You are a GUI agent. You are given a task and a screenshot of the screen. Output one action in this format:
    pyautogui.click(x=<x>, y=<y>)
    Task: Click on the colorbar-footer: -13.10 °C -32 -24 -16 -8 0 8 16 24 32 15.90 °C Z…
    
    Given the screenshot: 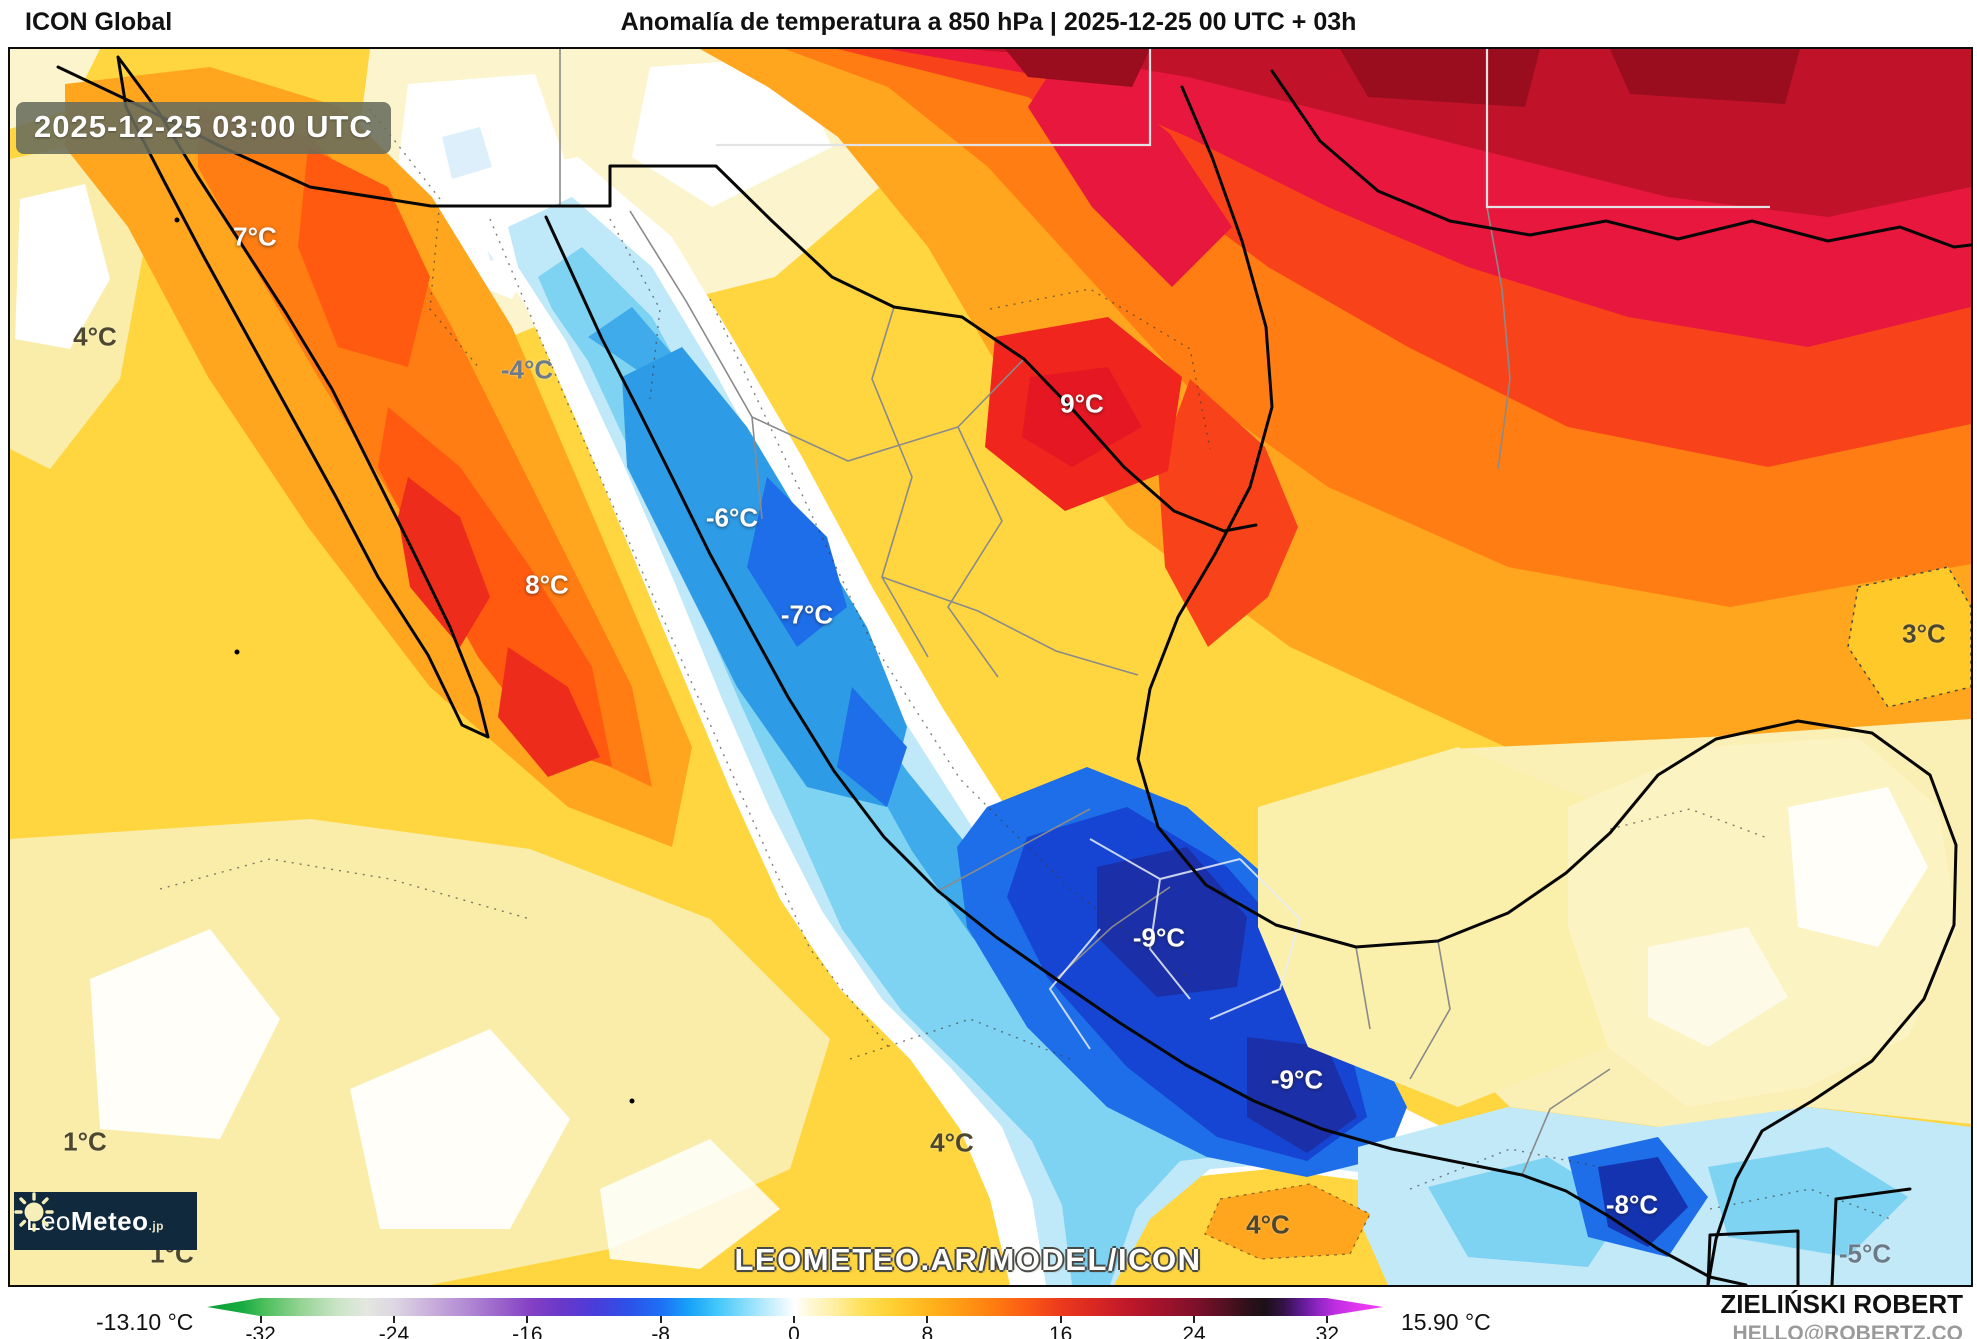 What is the action you would take?
    pyautogui.click(x=988, y=1313)
    